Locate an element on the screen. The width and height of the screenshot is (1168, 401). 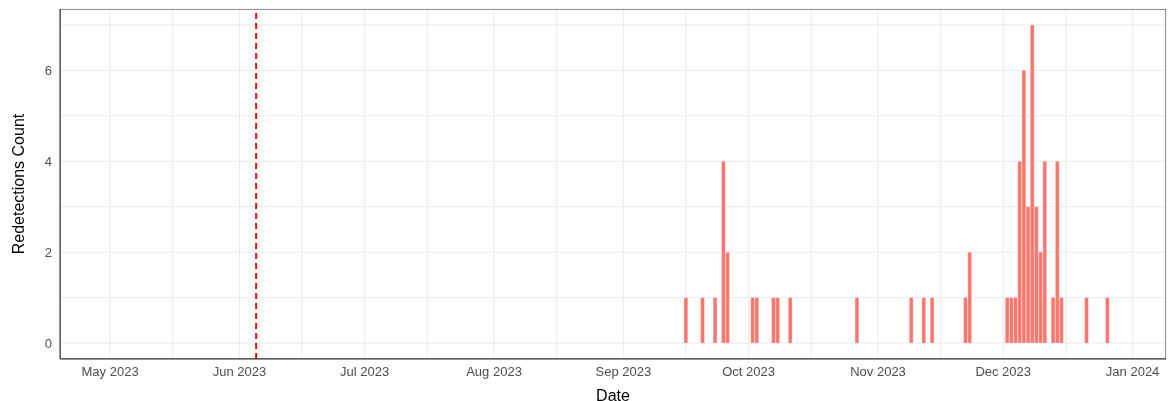
y-axis-title: Redetections Count is located at coordinates (18, 184).